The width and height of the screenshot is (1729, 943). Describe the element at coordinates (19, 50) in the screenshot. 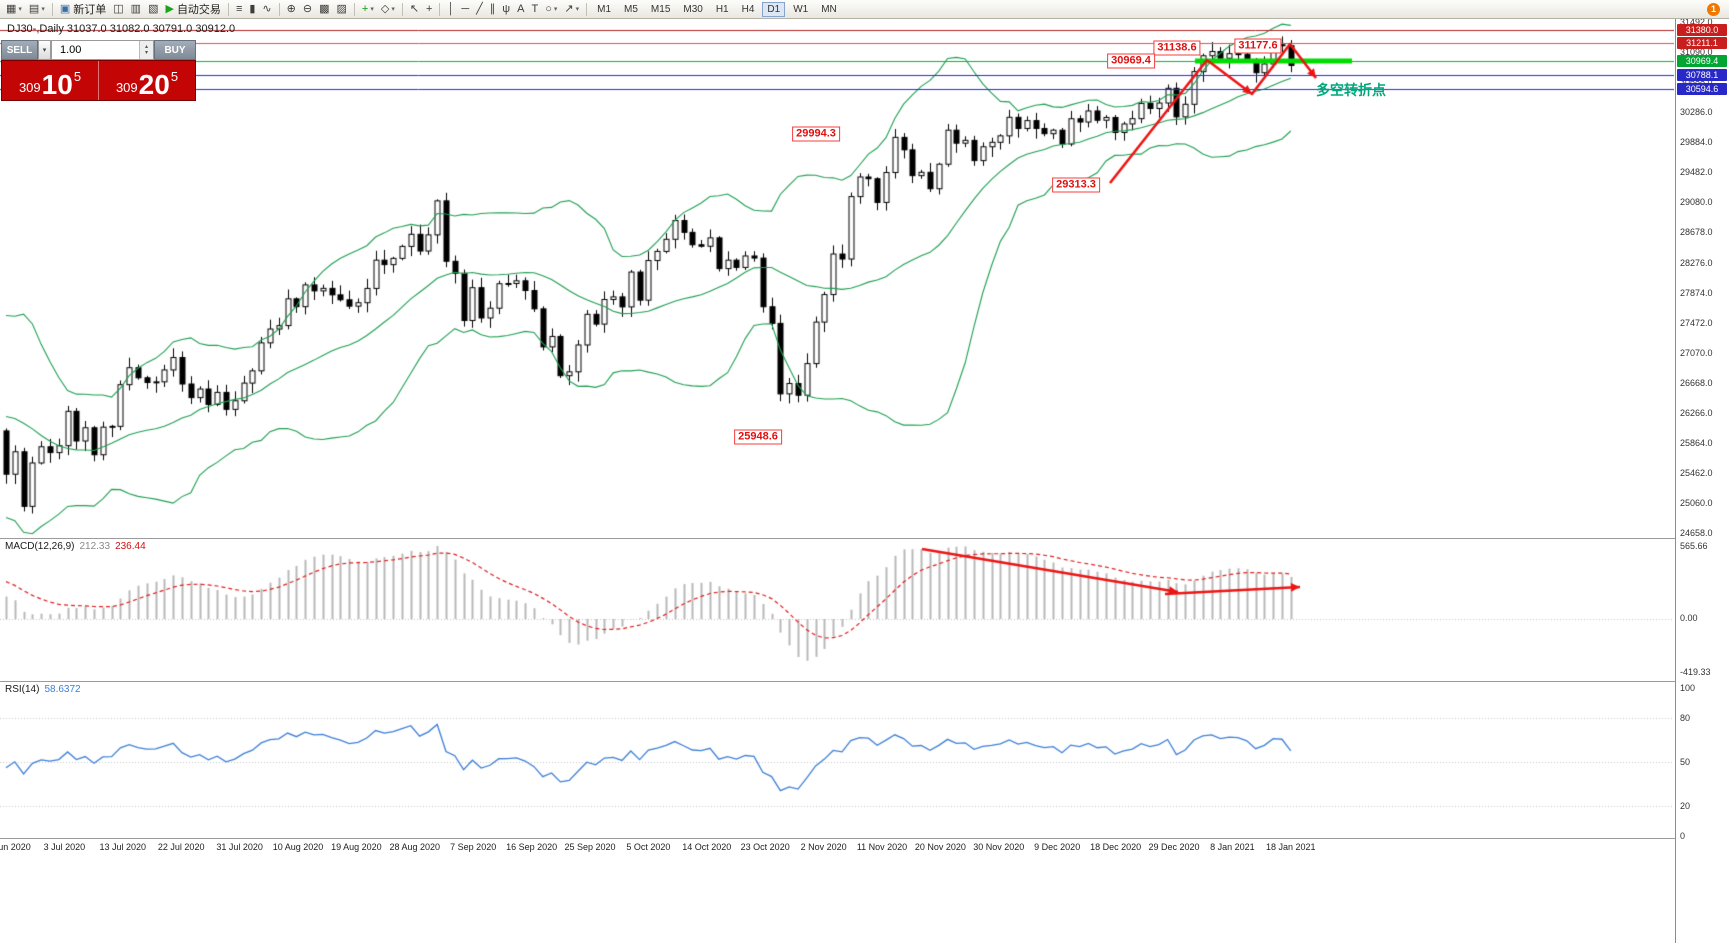

I see `sell-button: SELL` at that location.